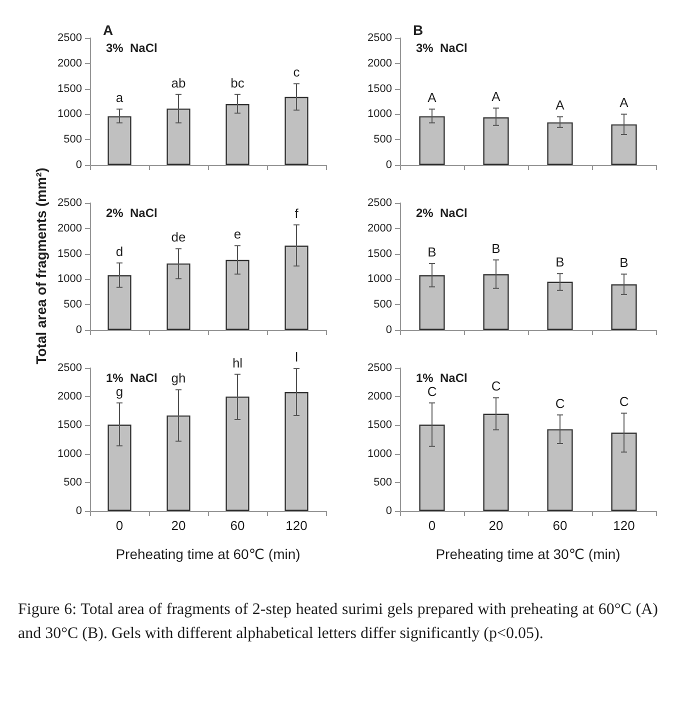 This screenshot has height=723, width=681. What do you see at coordinates (296, 213) in the screenshot?
I see `annotation: f` at bounding box center [296, 213].